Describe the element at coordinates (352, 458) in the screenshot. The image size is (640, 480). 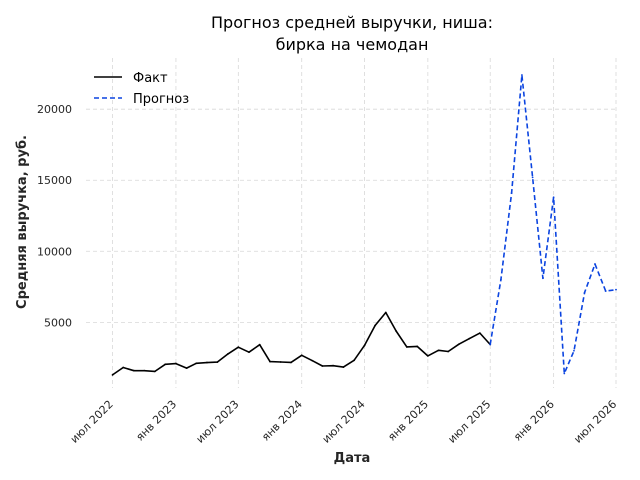
I see `x-axis-label: Дата` at that location.